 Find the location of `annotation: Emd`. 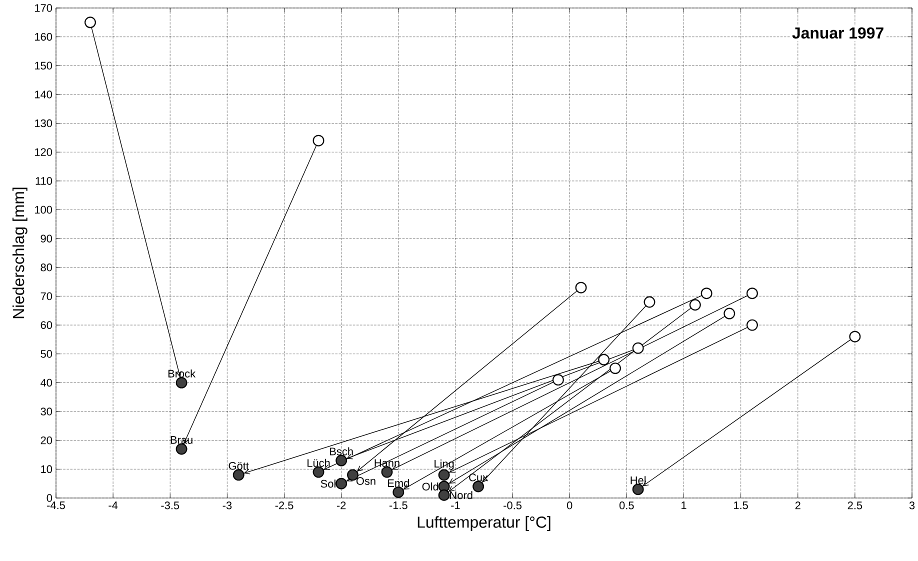

annotation: Emd is located at coordinates (398, 483).